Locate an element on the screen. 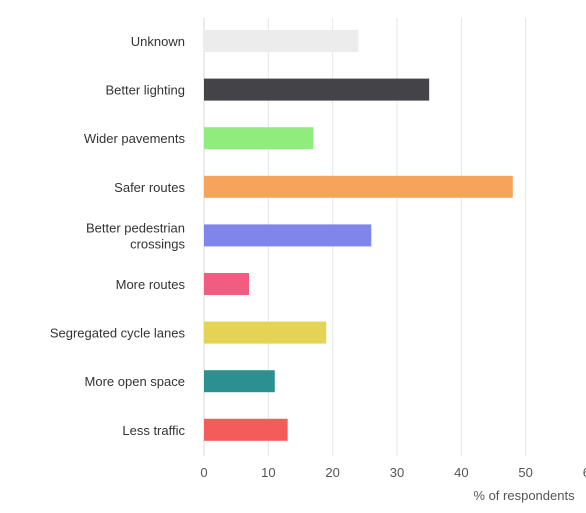  category-label: More routes is located at coordinates (151, 284).